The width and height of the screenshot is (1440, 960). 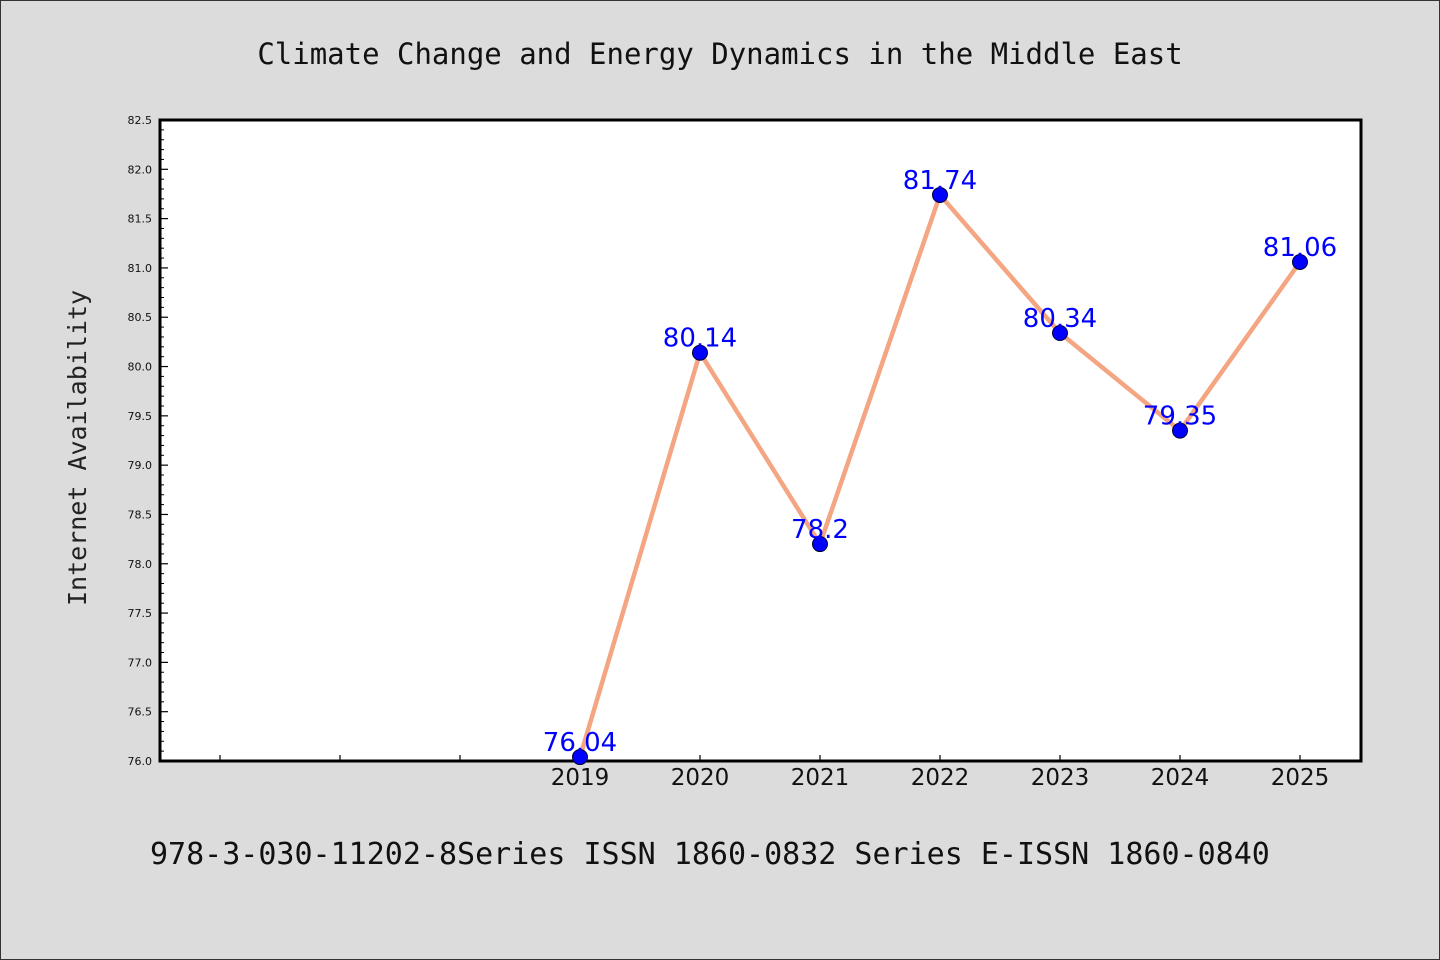 I want to click on data-label: 79.35, so click(x=1180, y=417).